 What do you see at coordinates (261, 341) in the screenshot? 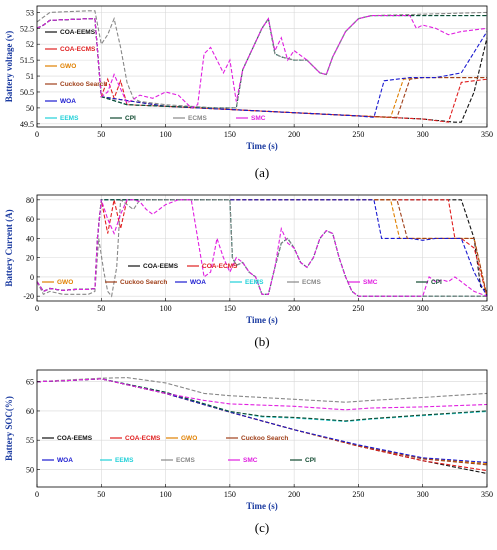
I see `panel-label: (b)` at bounding box center [261, 341].